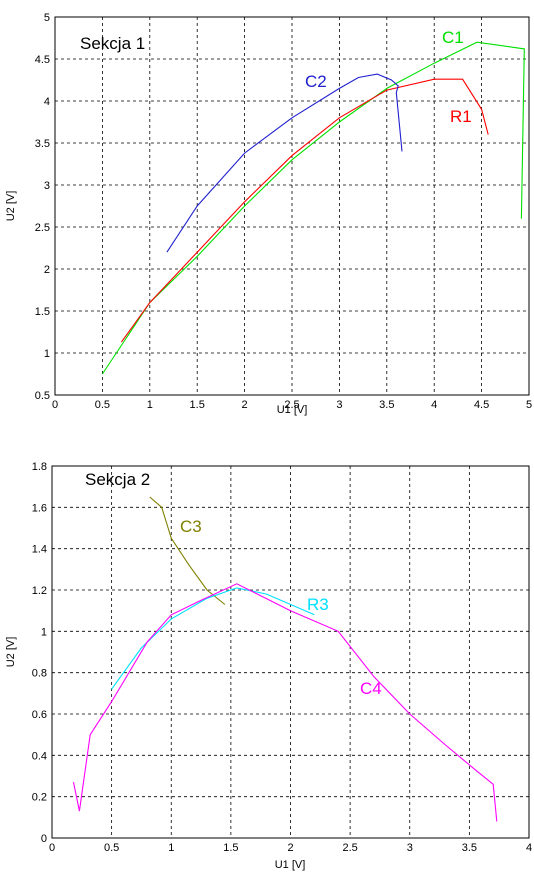 The width and height of the screenshot is (534, 875). What do you see at coordinates (47, 102) in the screenshot?
I see `y-tick-label: 4` at bounding box center [47, 102].